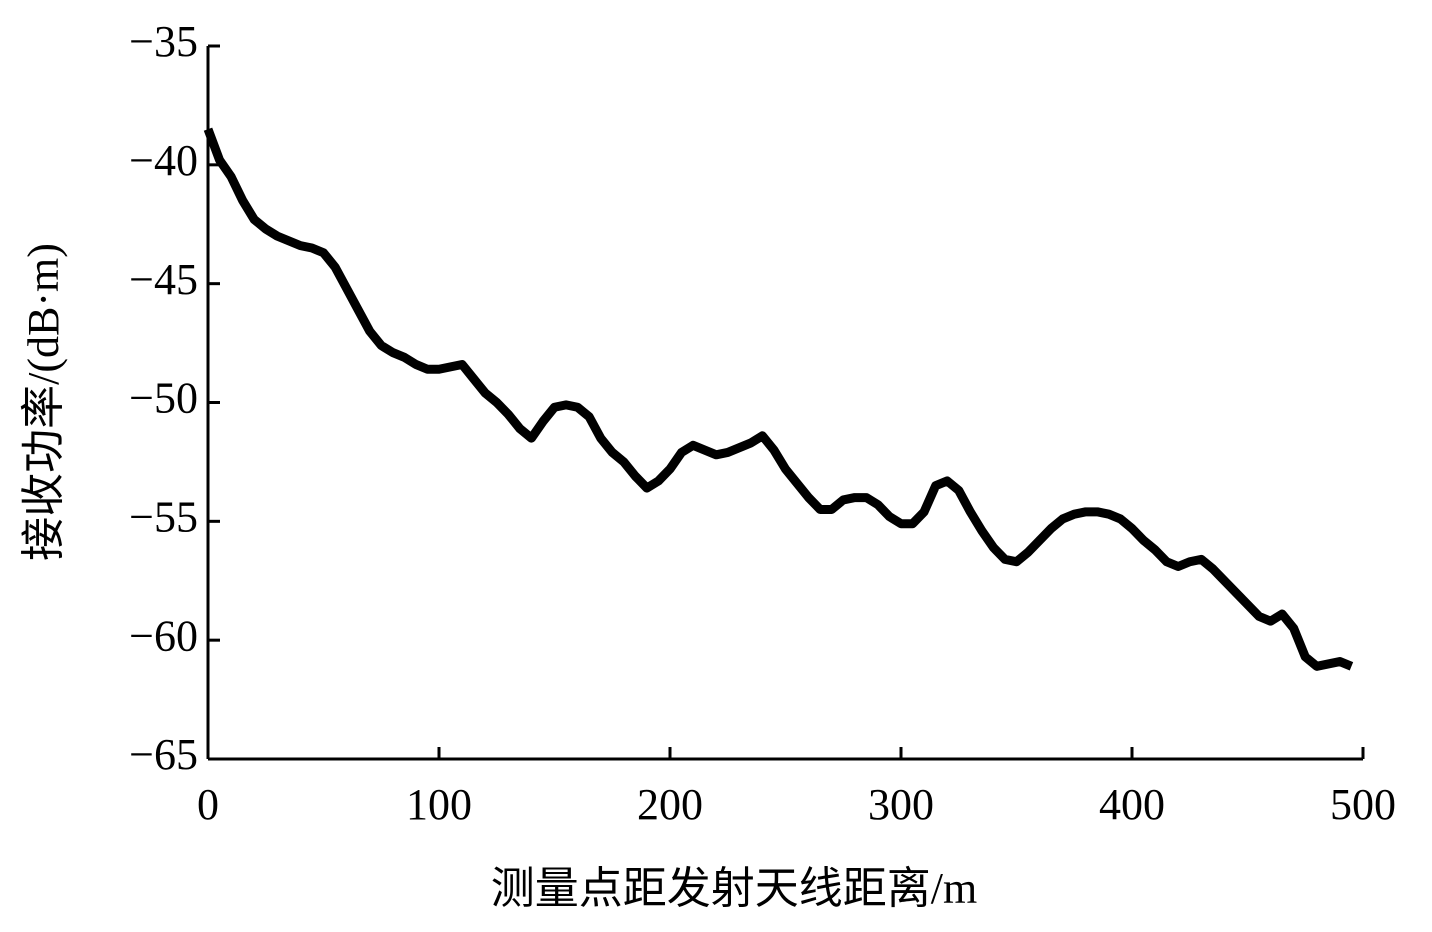  What do you see at coordinates (439, 804) in the screenshot?
I see `x-tick-label: 100` at bounding box center [439, 804].